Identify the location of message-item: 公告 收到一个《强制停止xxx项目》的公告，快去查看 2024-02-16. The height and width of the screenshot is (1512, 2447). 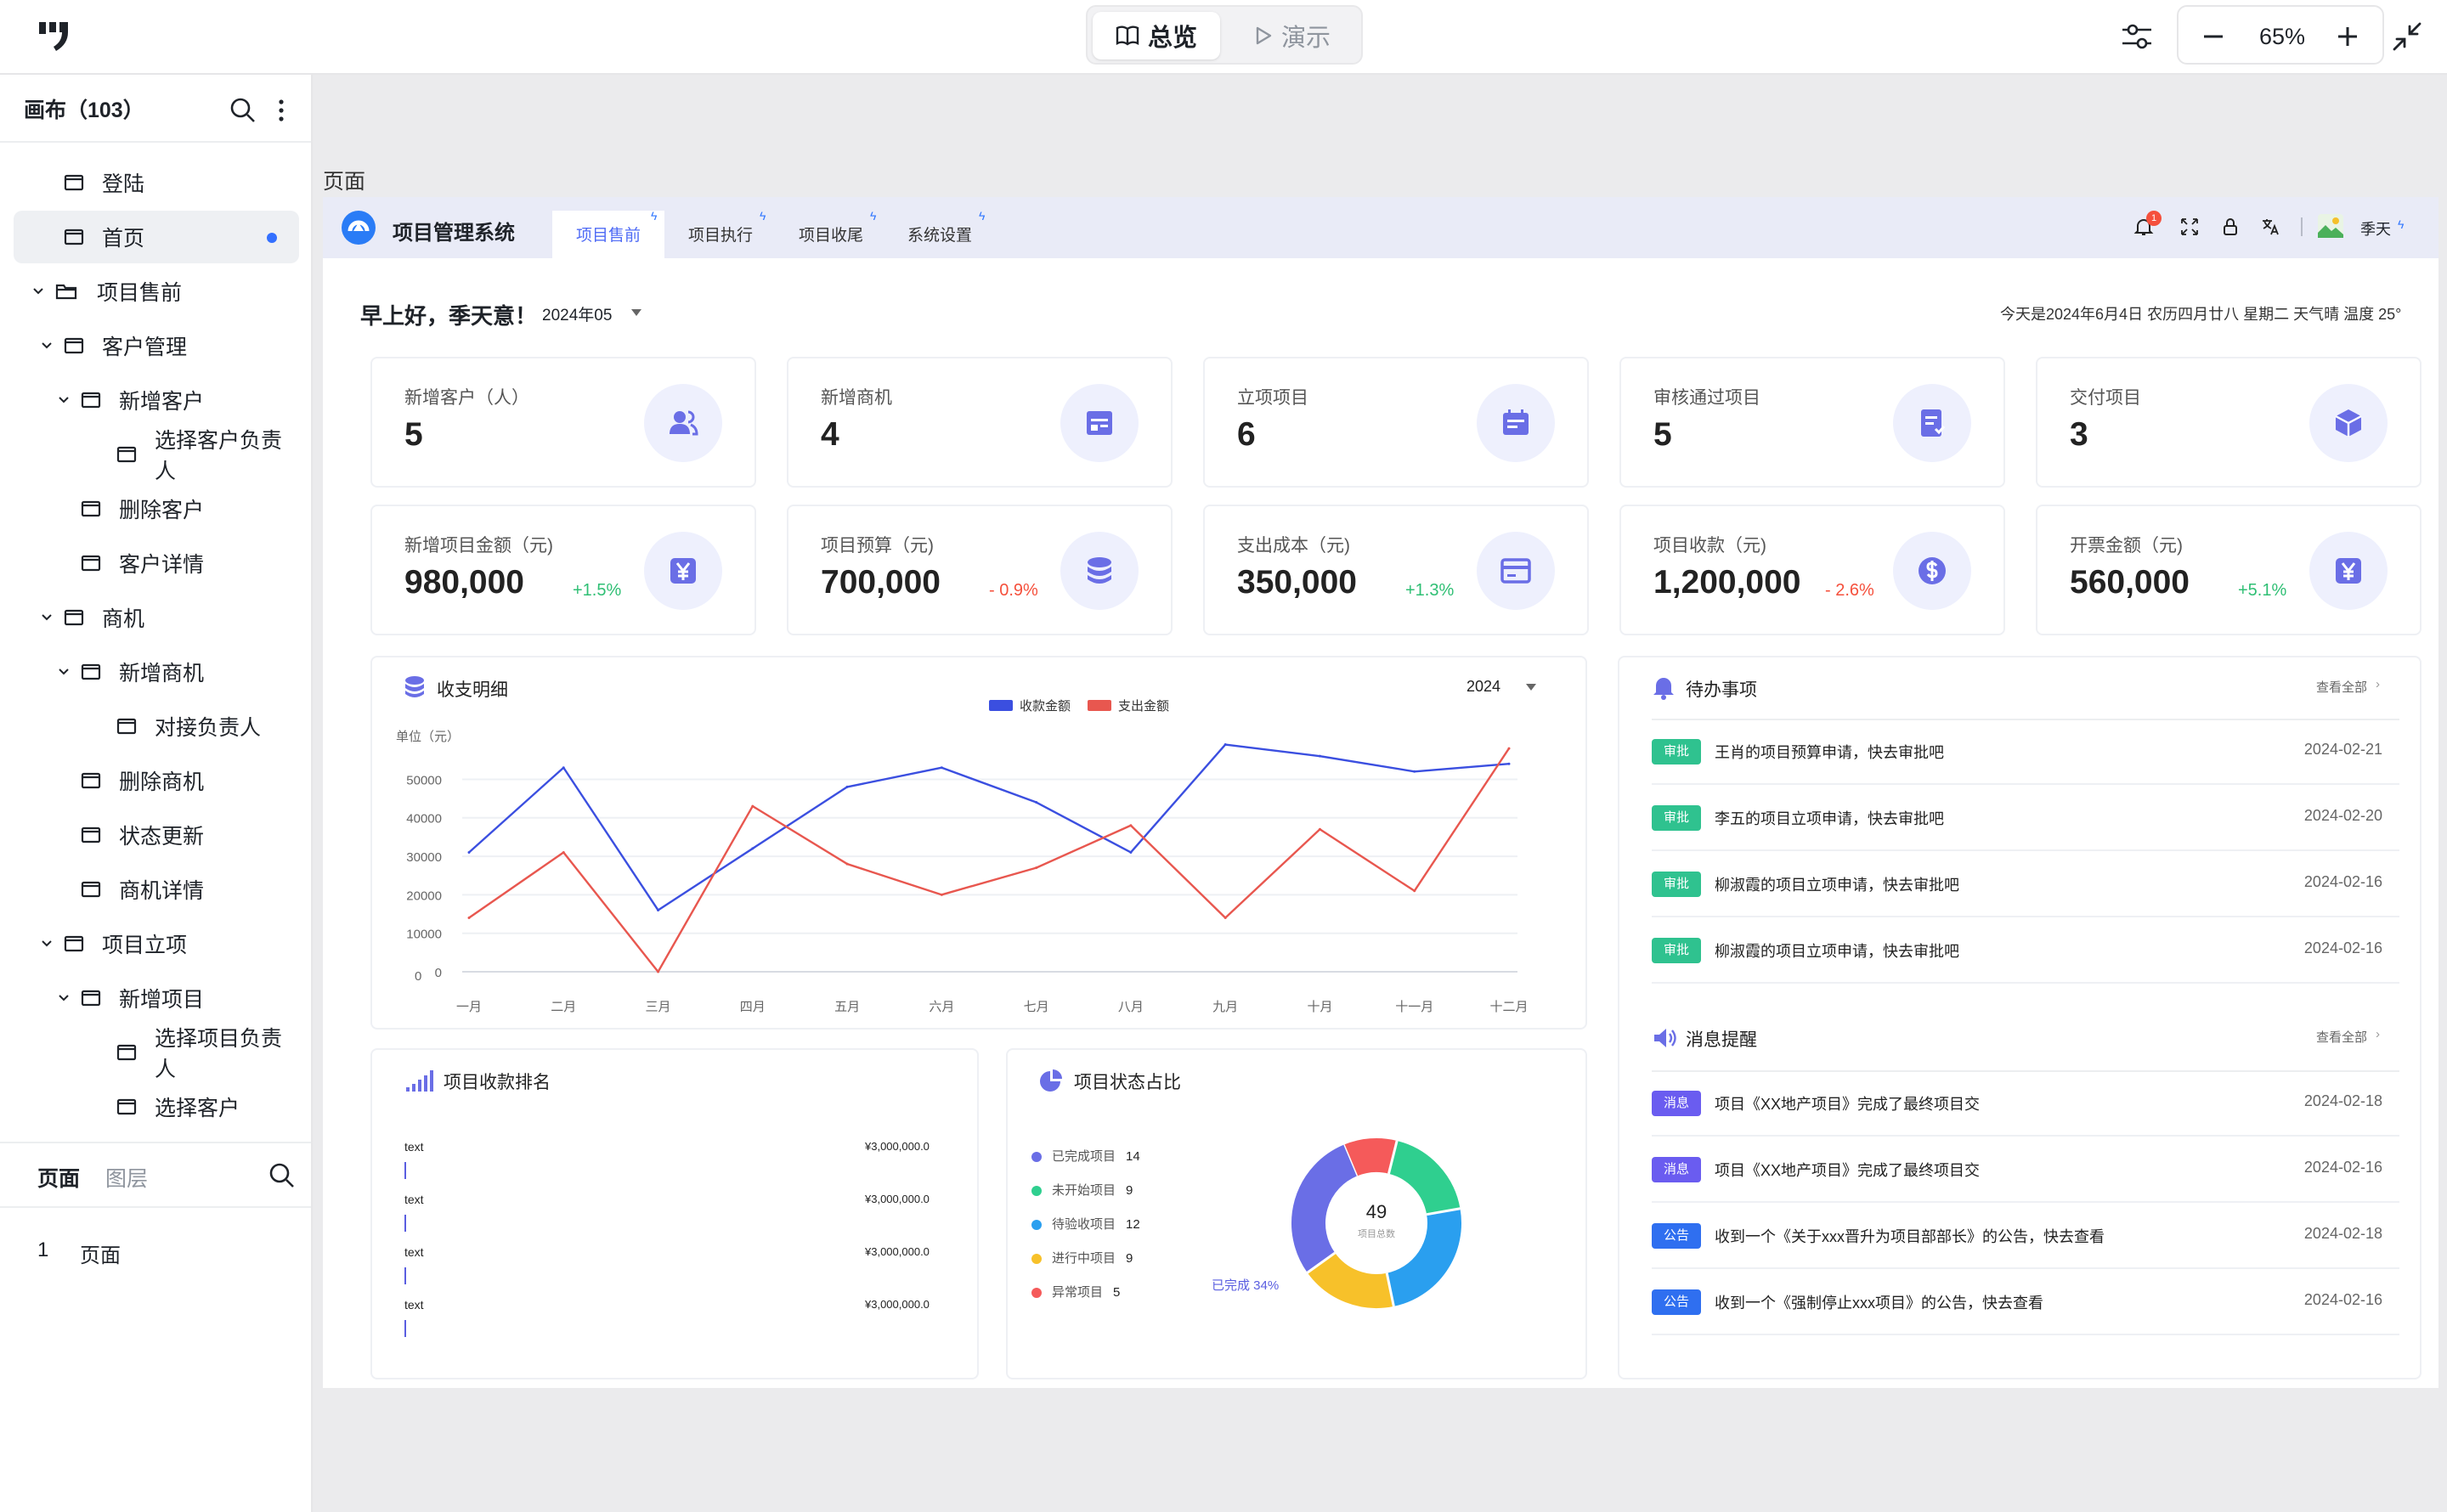
(2025, 1303).